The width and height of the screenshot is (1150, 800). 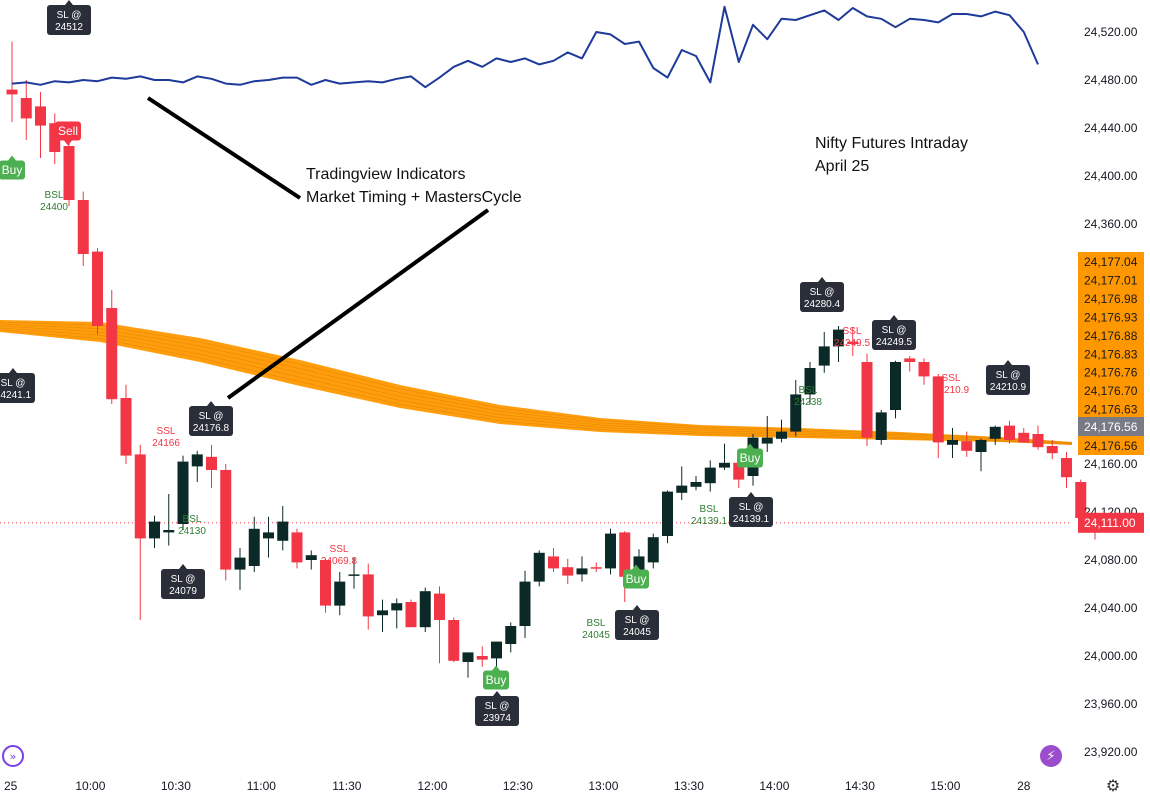 What do you see at coordinates (525, 47) in the screenshot?
I see `masterscycle-line` at bounding box center [525, 47].